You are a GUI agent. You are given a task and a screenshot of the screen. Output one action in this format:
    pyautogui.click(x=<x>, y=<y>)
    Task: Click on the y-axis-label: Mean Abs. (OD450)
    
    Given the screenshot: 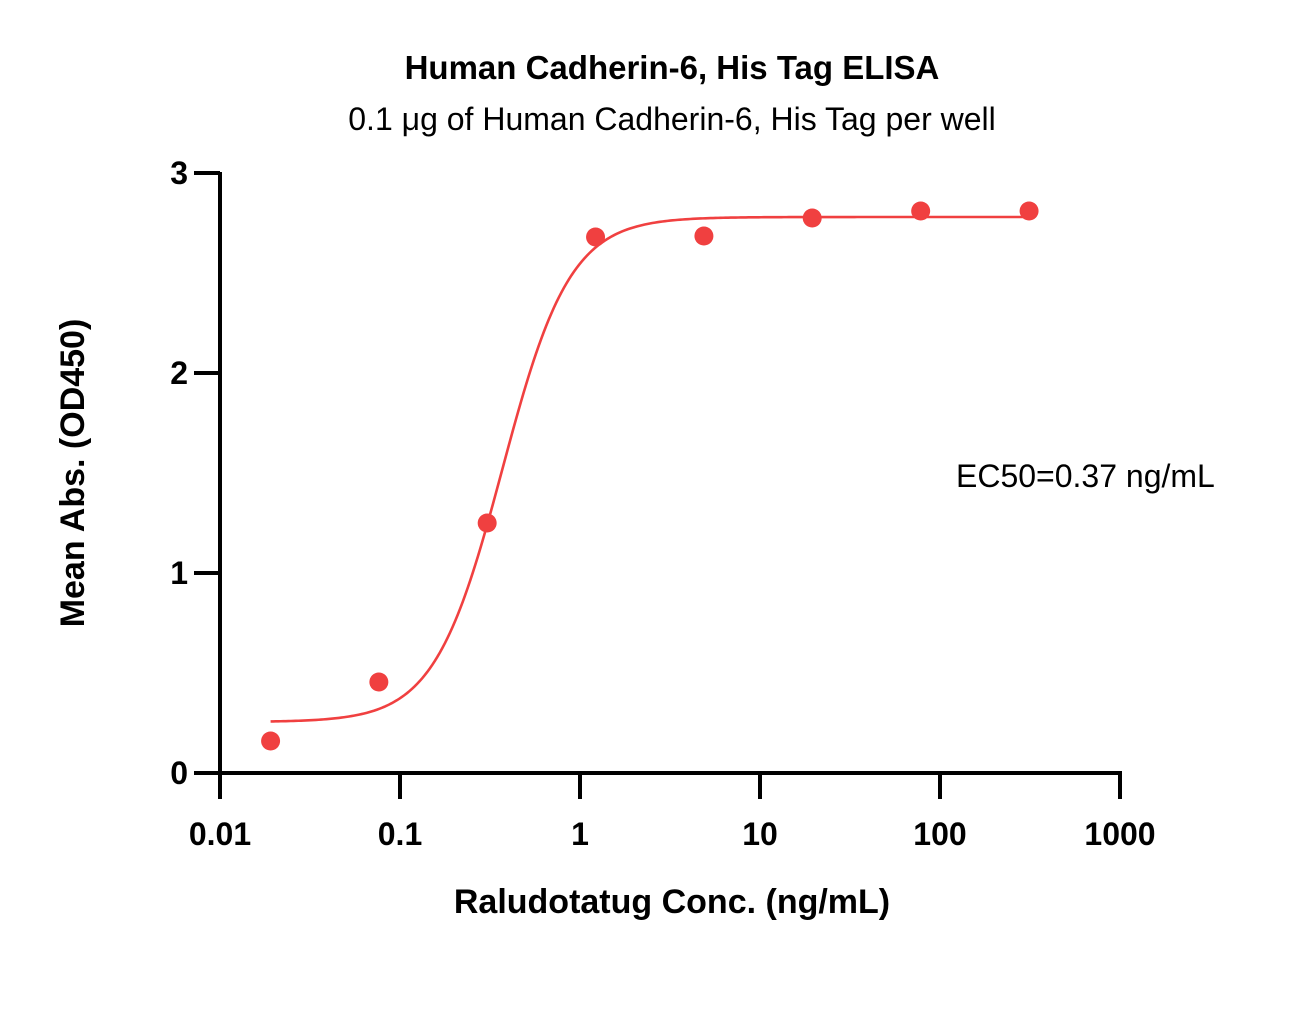 What is the action you would take?
    pyautogui.click(x=73, y=473)
    